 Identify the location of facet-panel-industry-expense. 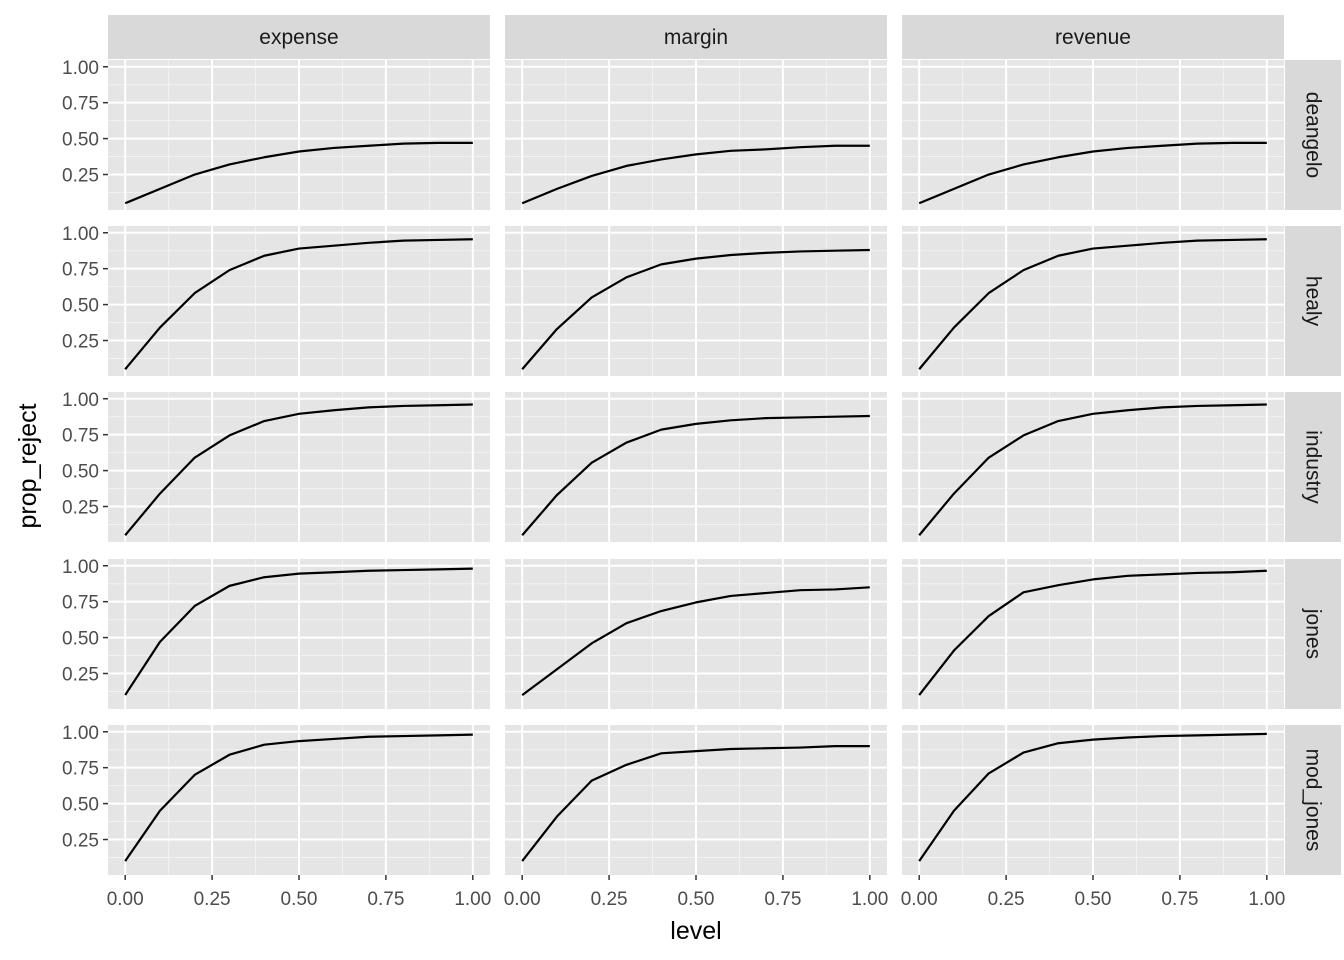
(299, 467).